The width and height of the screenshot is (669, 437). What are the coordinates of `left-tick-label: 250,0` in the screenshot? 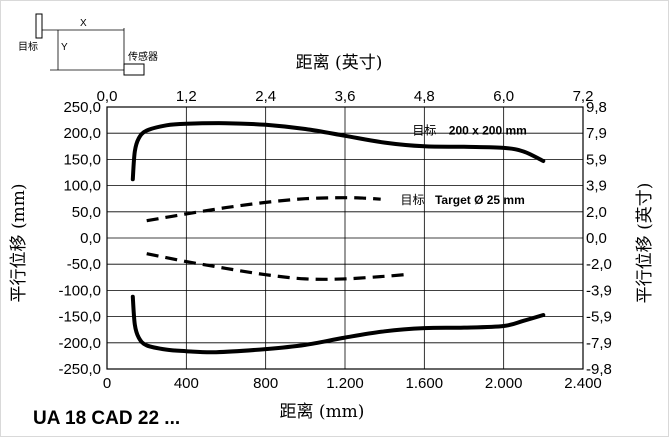 It's located at (82, 107).